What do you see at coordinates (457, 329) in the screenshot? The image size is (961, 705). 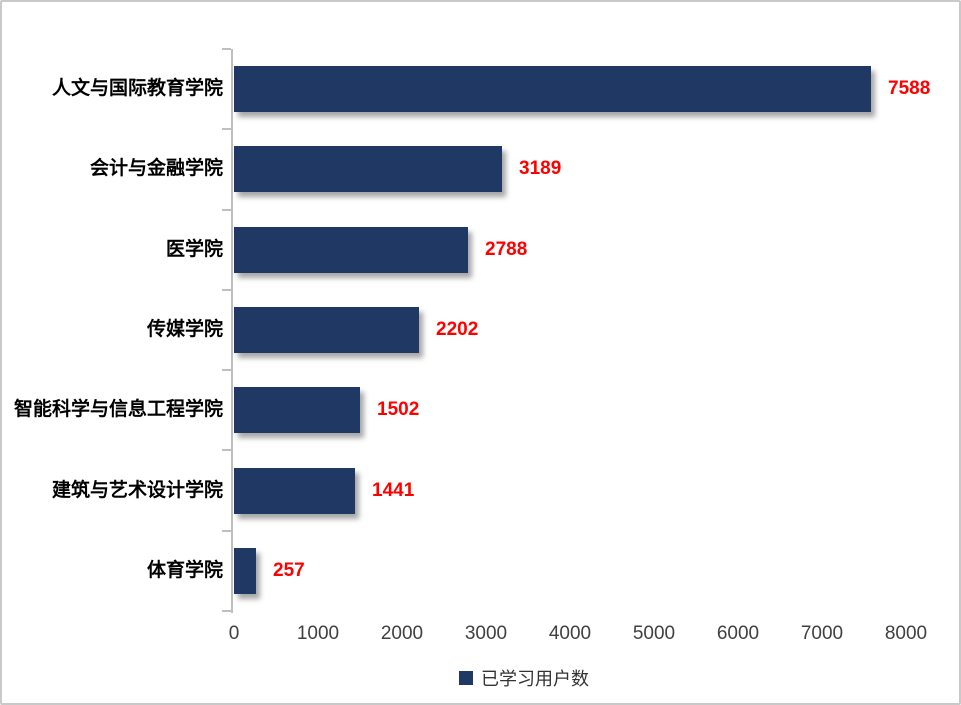 I see `value-label: 2202` at bounding box center [457, 329].